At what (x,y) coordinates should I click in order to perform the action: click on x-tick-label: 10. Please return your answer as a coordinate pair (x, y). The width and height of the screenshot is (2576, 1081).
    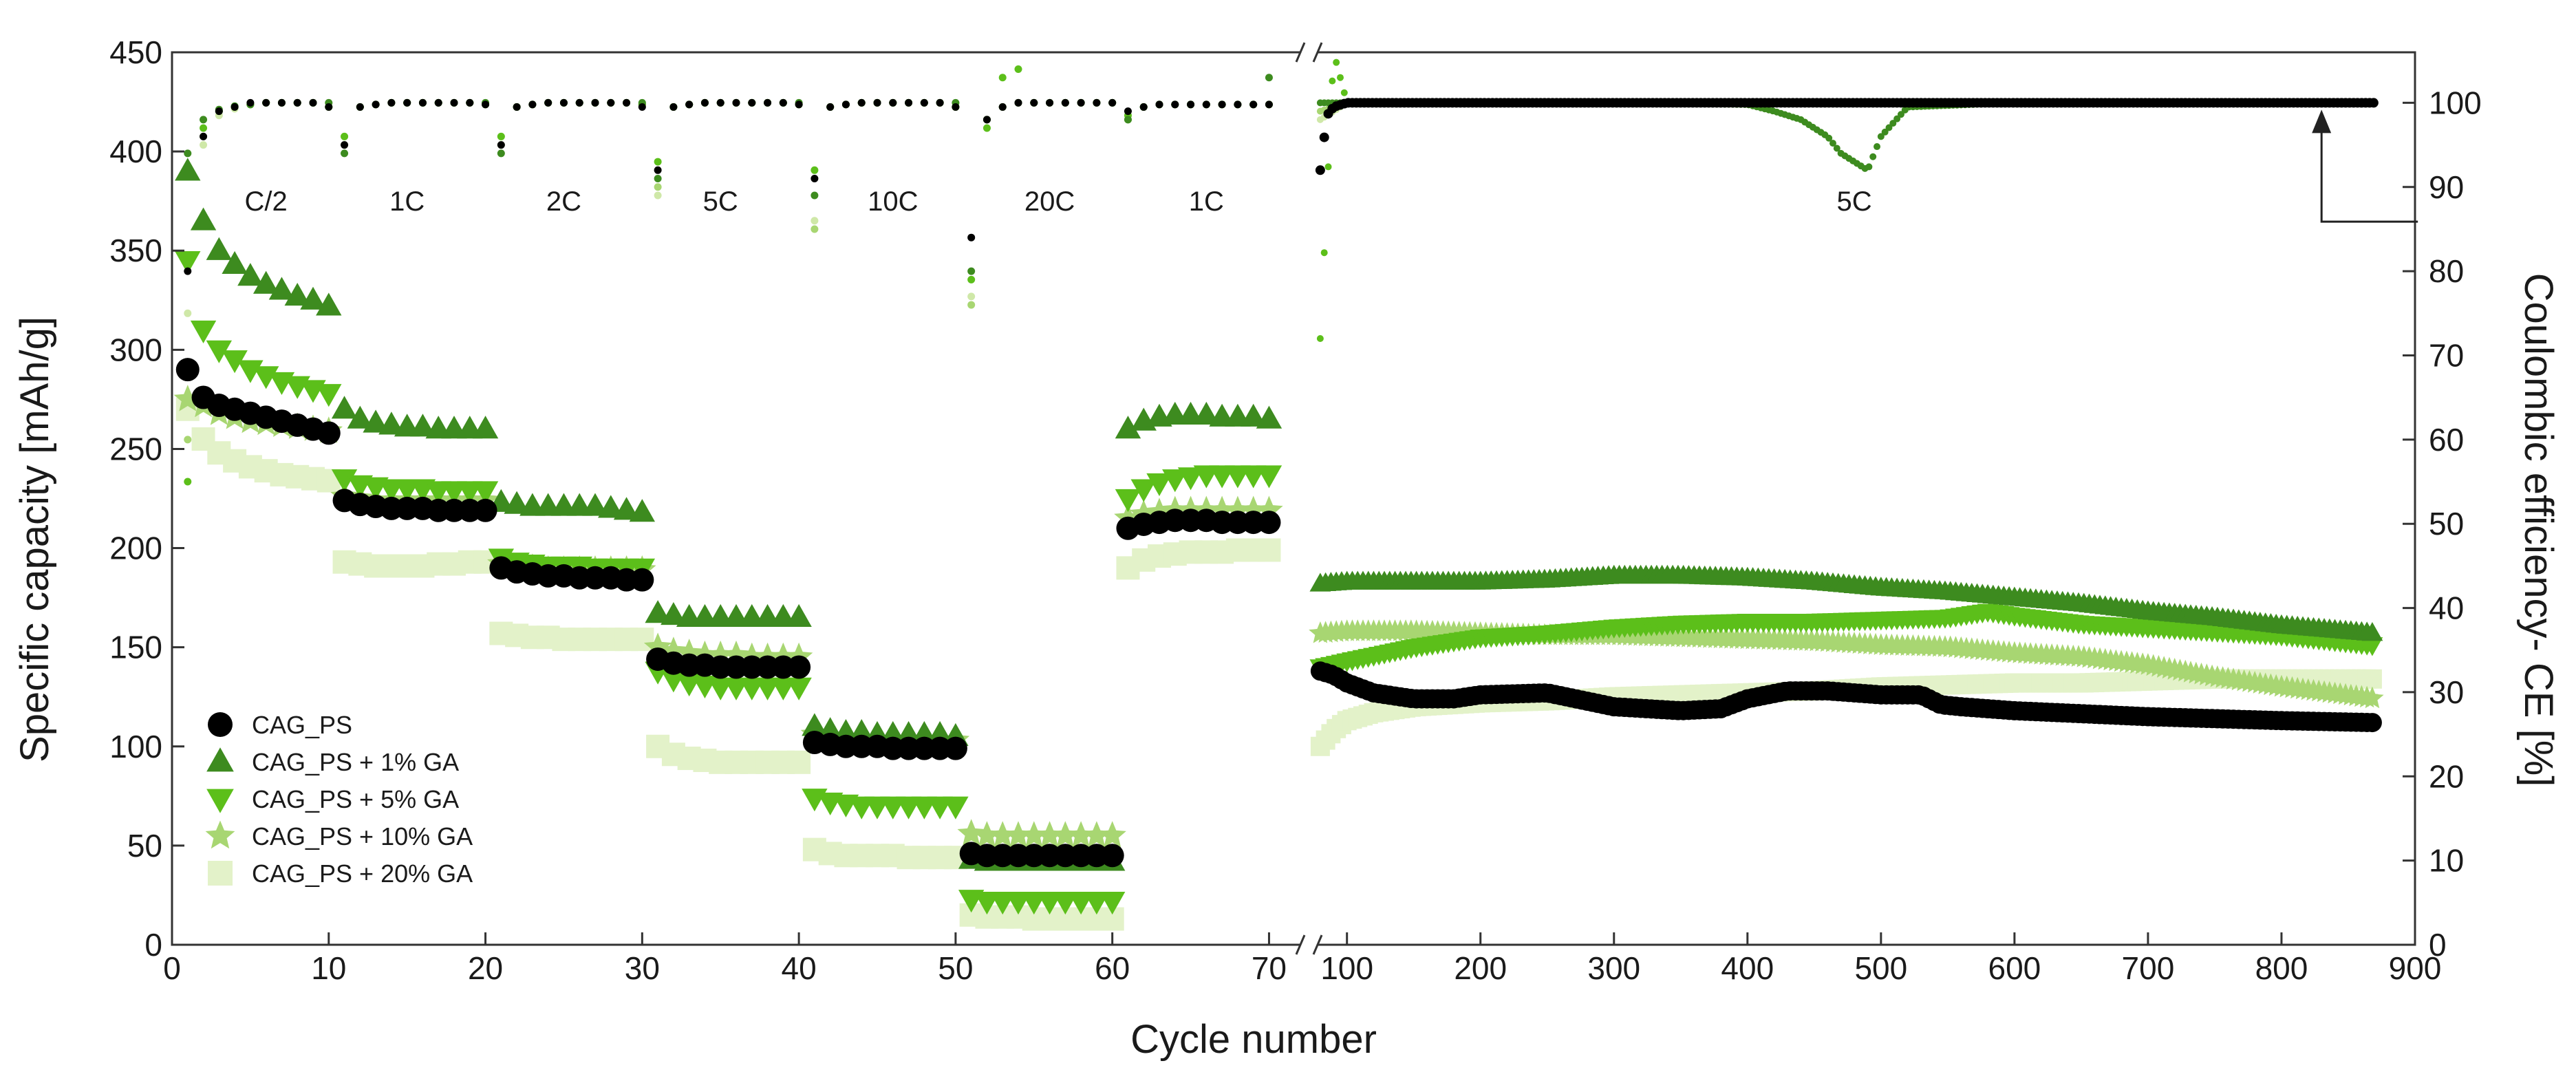
    Looking at the image, I should click on (328, 968).